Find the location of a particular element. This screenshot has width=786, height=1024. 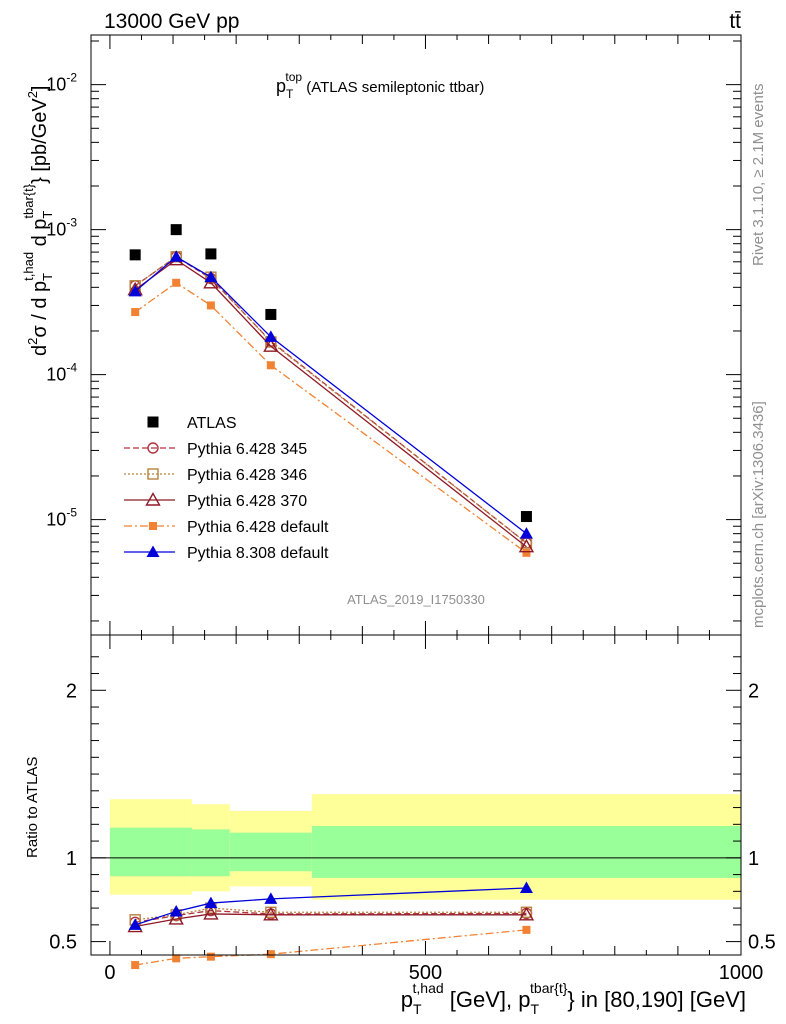

y-tick-label-2: 10⁻³ is located at coordinates (61, 228).